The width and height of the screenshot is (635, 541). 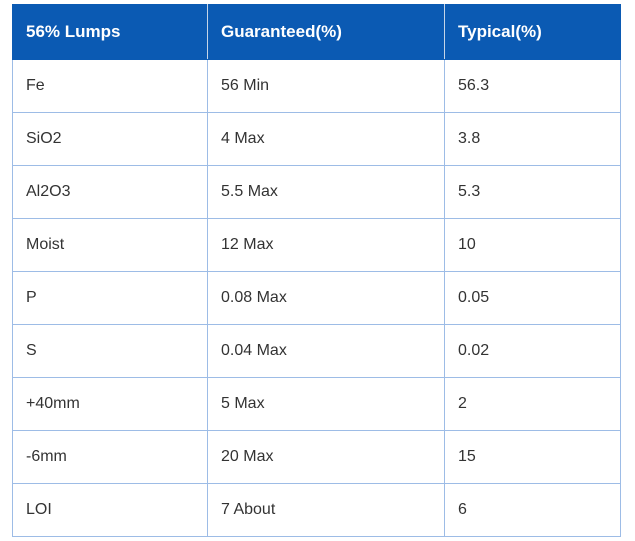 What do you see at coordinates (326, 298) in the screenshot?
I see `guaranteed-value-cell: 0.08 Max` at bounding box center [326, 298].